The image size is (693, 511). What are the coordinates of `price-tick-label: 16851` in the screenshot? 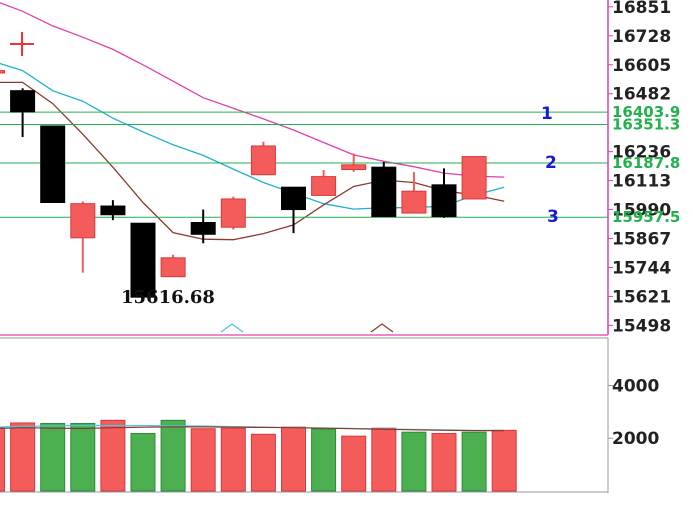 It's located at (641, 9).